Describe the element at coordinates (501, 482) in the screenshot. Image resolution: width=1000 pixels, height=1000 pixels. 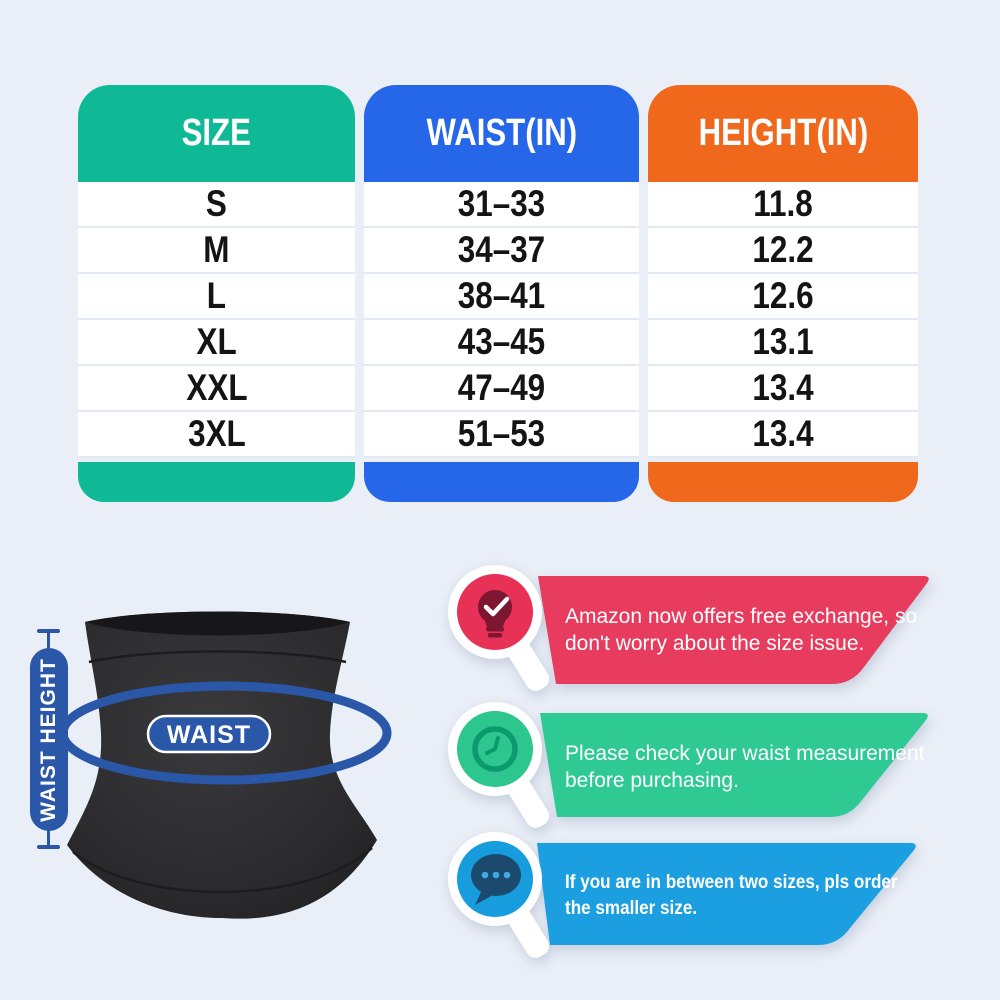
I see `waist-column-footer-bar` at that location.